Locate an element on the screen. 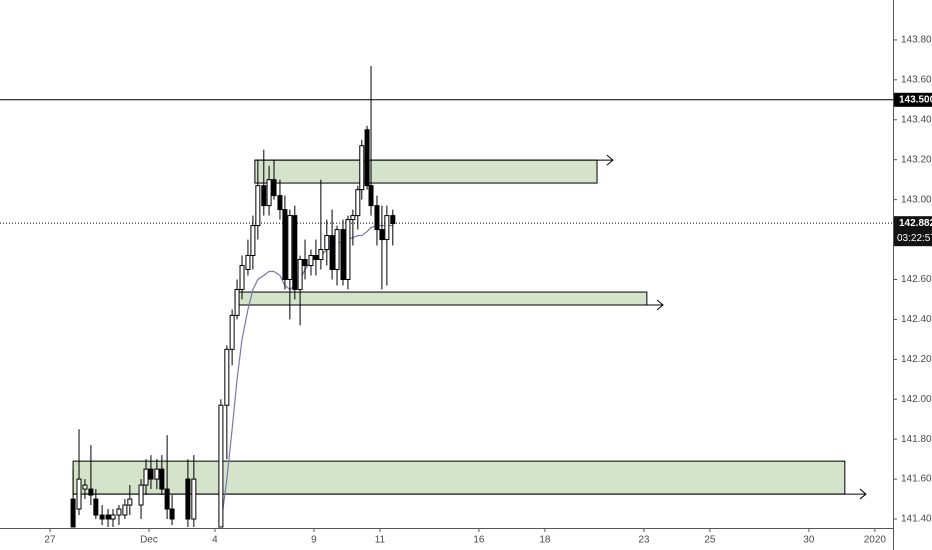 The image size is (932, 550). moving-average is located at coordinates (306, 375).